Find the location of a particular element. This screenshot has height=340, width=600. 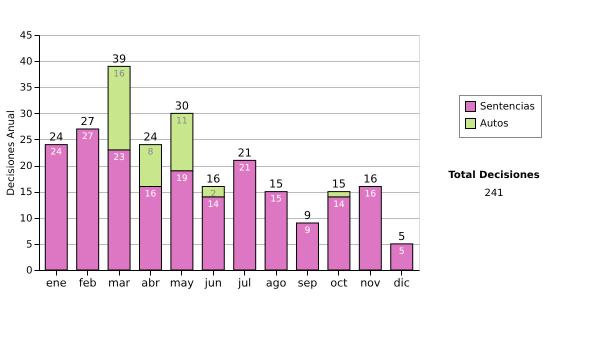

y-tick-label: 35 is located at coordinates (26, 88).